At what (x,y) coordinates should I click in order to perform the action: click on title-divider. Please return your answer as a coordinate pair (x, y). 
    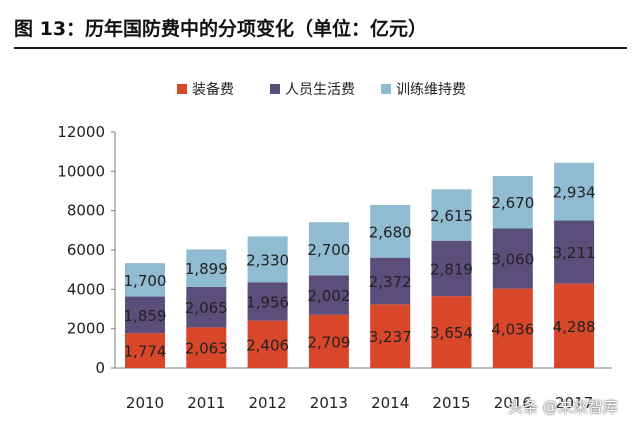
    Looking at the image, I should click on (320, 48).